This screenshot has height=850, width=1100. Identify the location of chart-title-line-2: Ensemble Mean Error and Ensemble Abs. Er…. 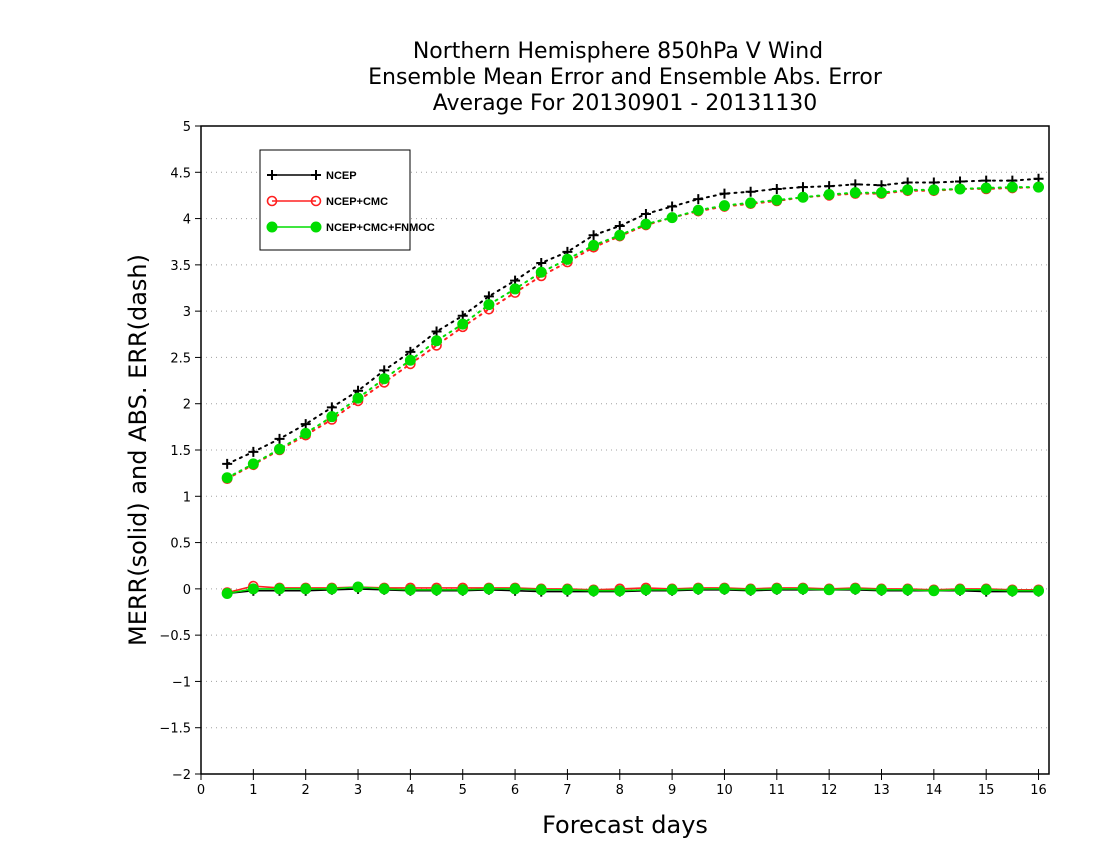
(625, 77).